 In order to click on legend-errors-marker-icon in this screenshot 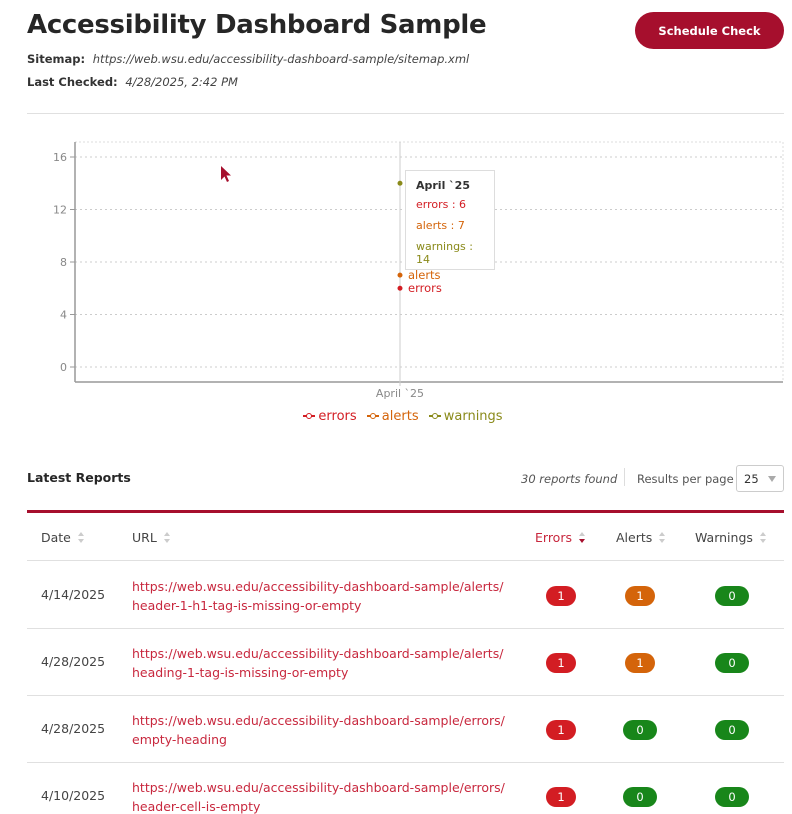, I will do `click(309, 416)`.